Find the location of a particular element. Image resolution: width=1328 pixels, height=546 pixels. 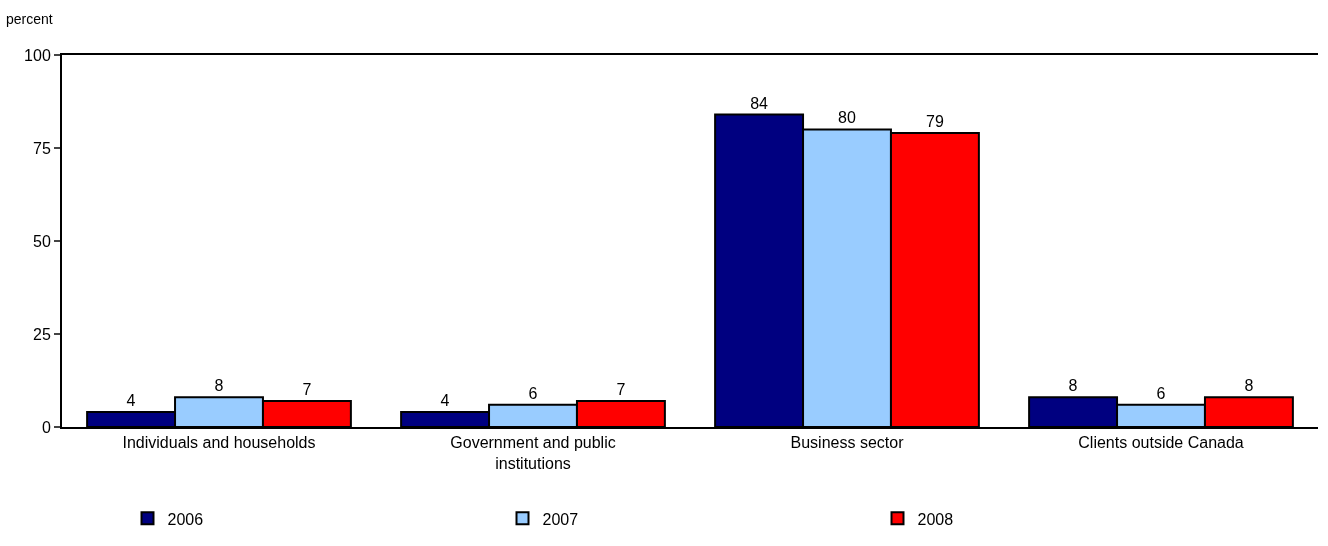

legend-label: 2008 is located at coordinates (935, 519).